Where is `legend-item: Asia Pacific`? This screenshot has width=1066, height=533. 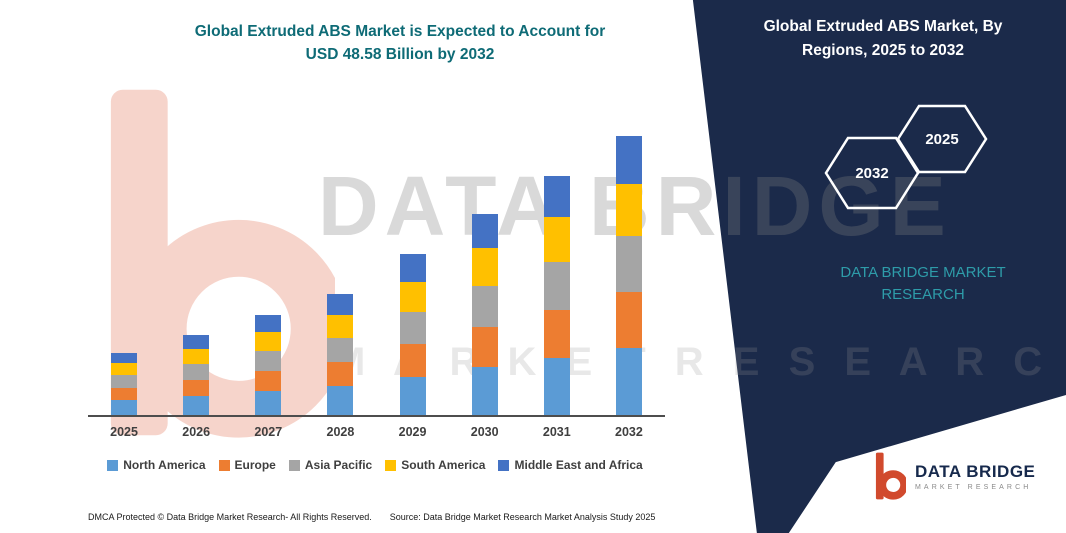 legend-item: Asia Pacific is located at coordinates (330, 465).